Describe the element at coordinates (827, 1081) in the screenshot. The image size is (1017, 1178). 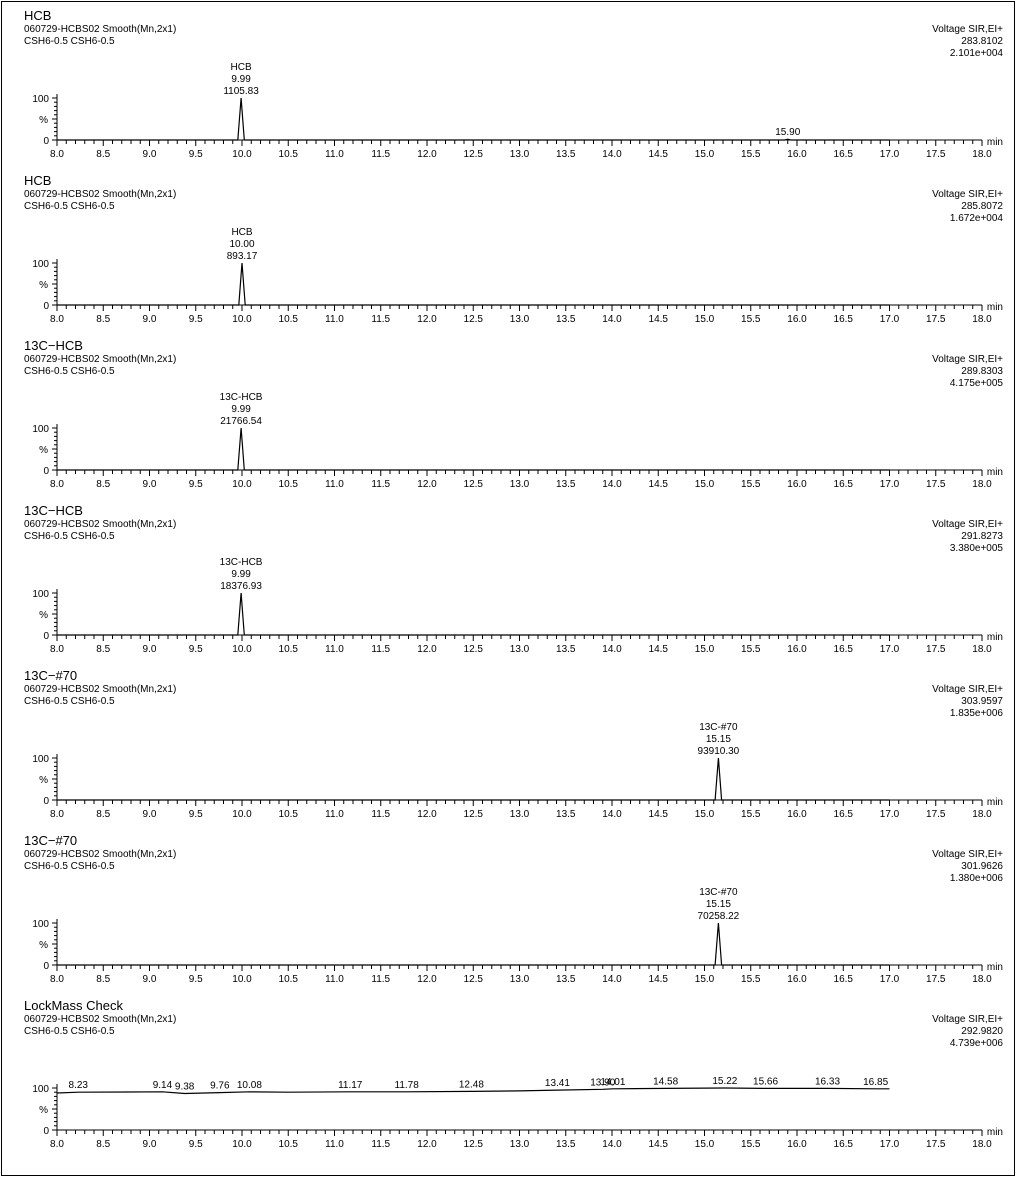
I see `peak-label: 16.33` at that location.